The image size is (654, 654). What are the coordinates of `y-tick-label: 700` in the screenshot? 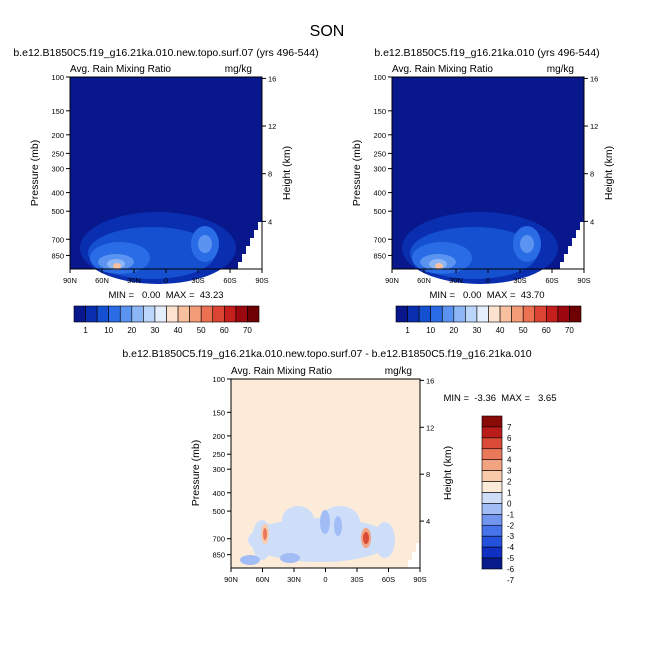 It's located at (379, 239).